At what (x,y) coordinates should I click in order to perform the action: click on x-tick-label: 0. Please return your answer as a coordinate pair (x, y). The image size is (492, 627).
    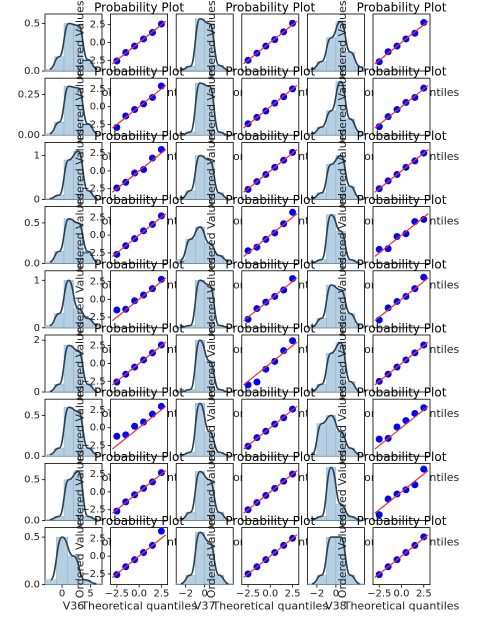
    Looking at the image, I should click on (205, 594).